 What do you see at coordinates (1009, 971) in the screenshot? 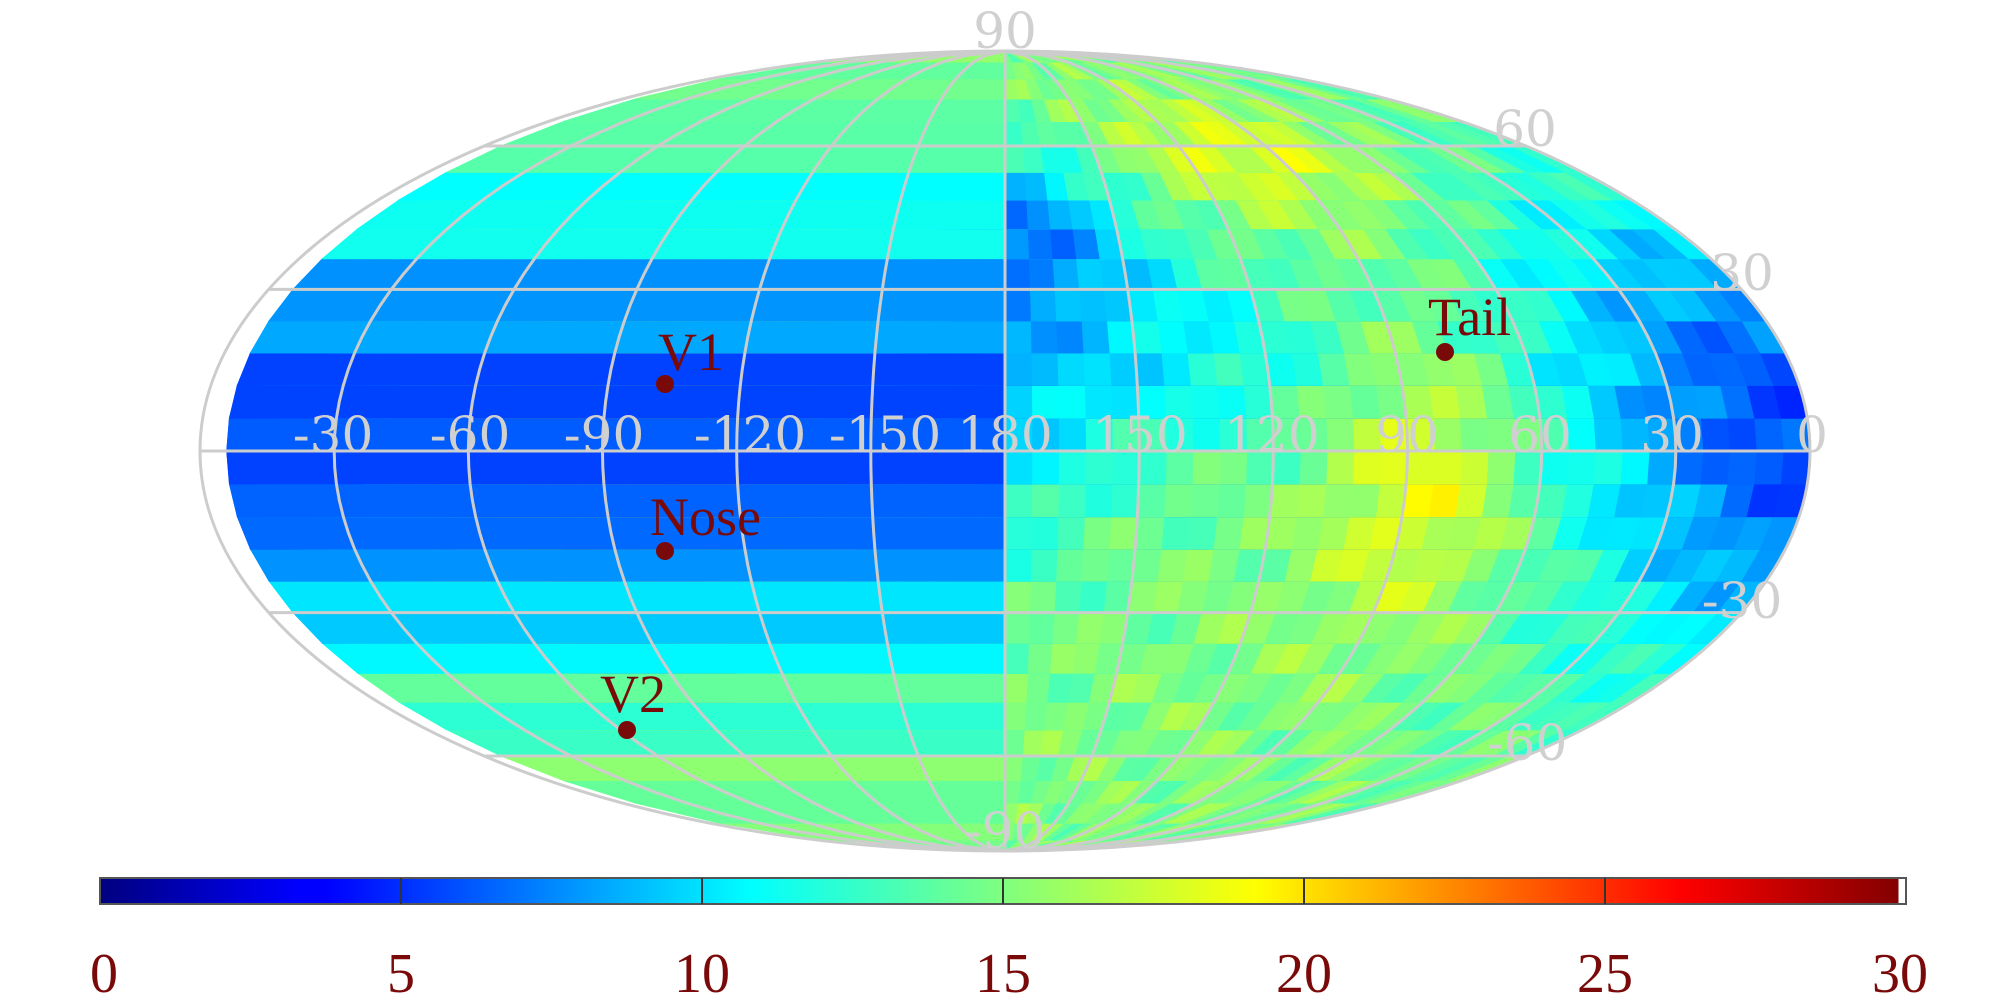
I see `colorbar-tick-labels: 0 5 10 15 20 25 30` at bounding box center [1009, 971].